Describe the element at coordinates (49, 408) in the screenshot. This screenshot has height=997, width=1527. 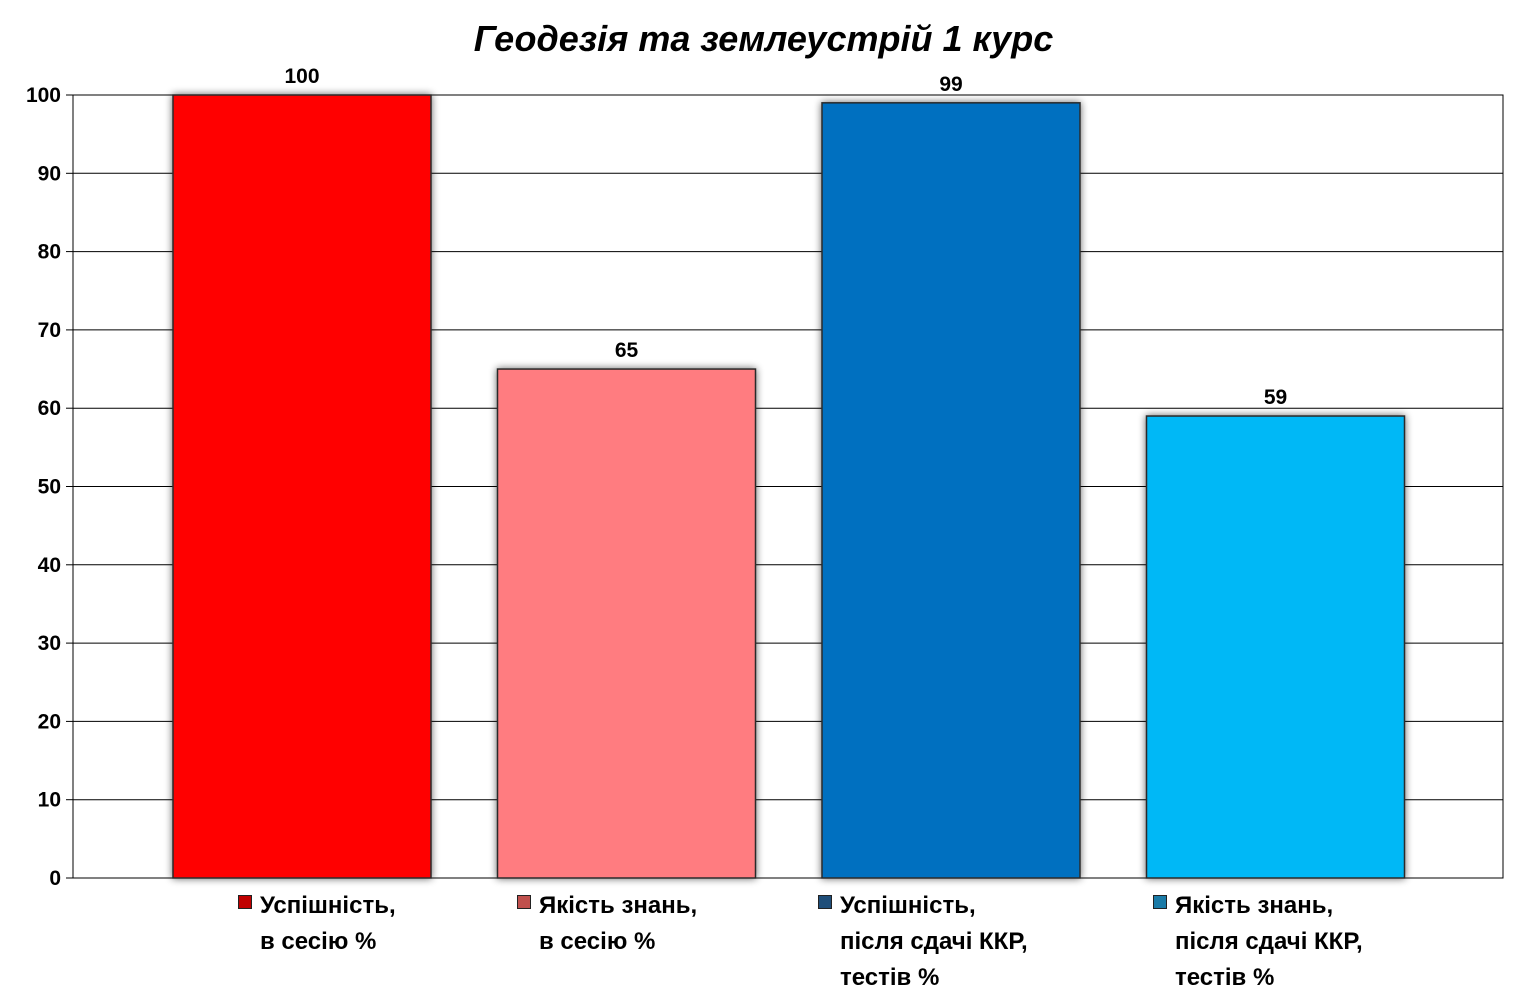
I see `y-tick-label: 60` at that location.